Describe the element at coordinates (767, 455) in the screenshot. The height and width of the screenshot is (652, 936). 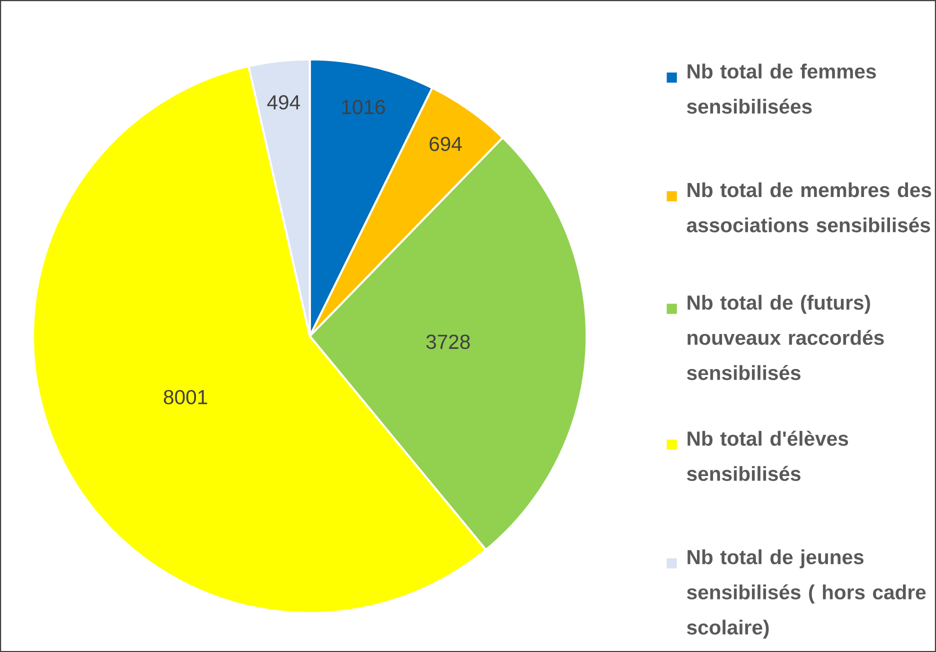
I see `legend-label: Nb total d'élèves sensibilisés` at that location.